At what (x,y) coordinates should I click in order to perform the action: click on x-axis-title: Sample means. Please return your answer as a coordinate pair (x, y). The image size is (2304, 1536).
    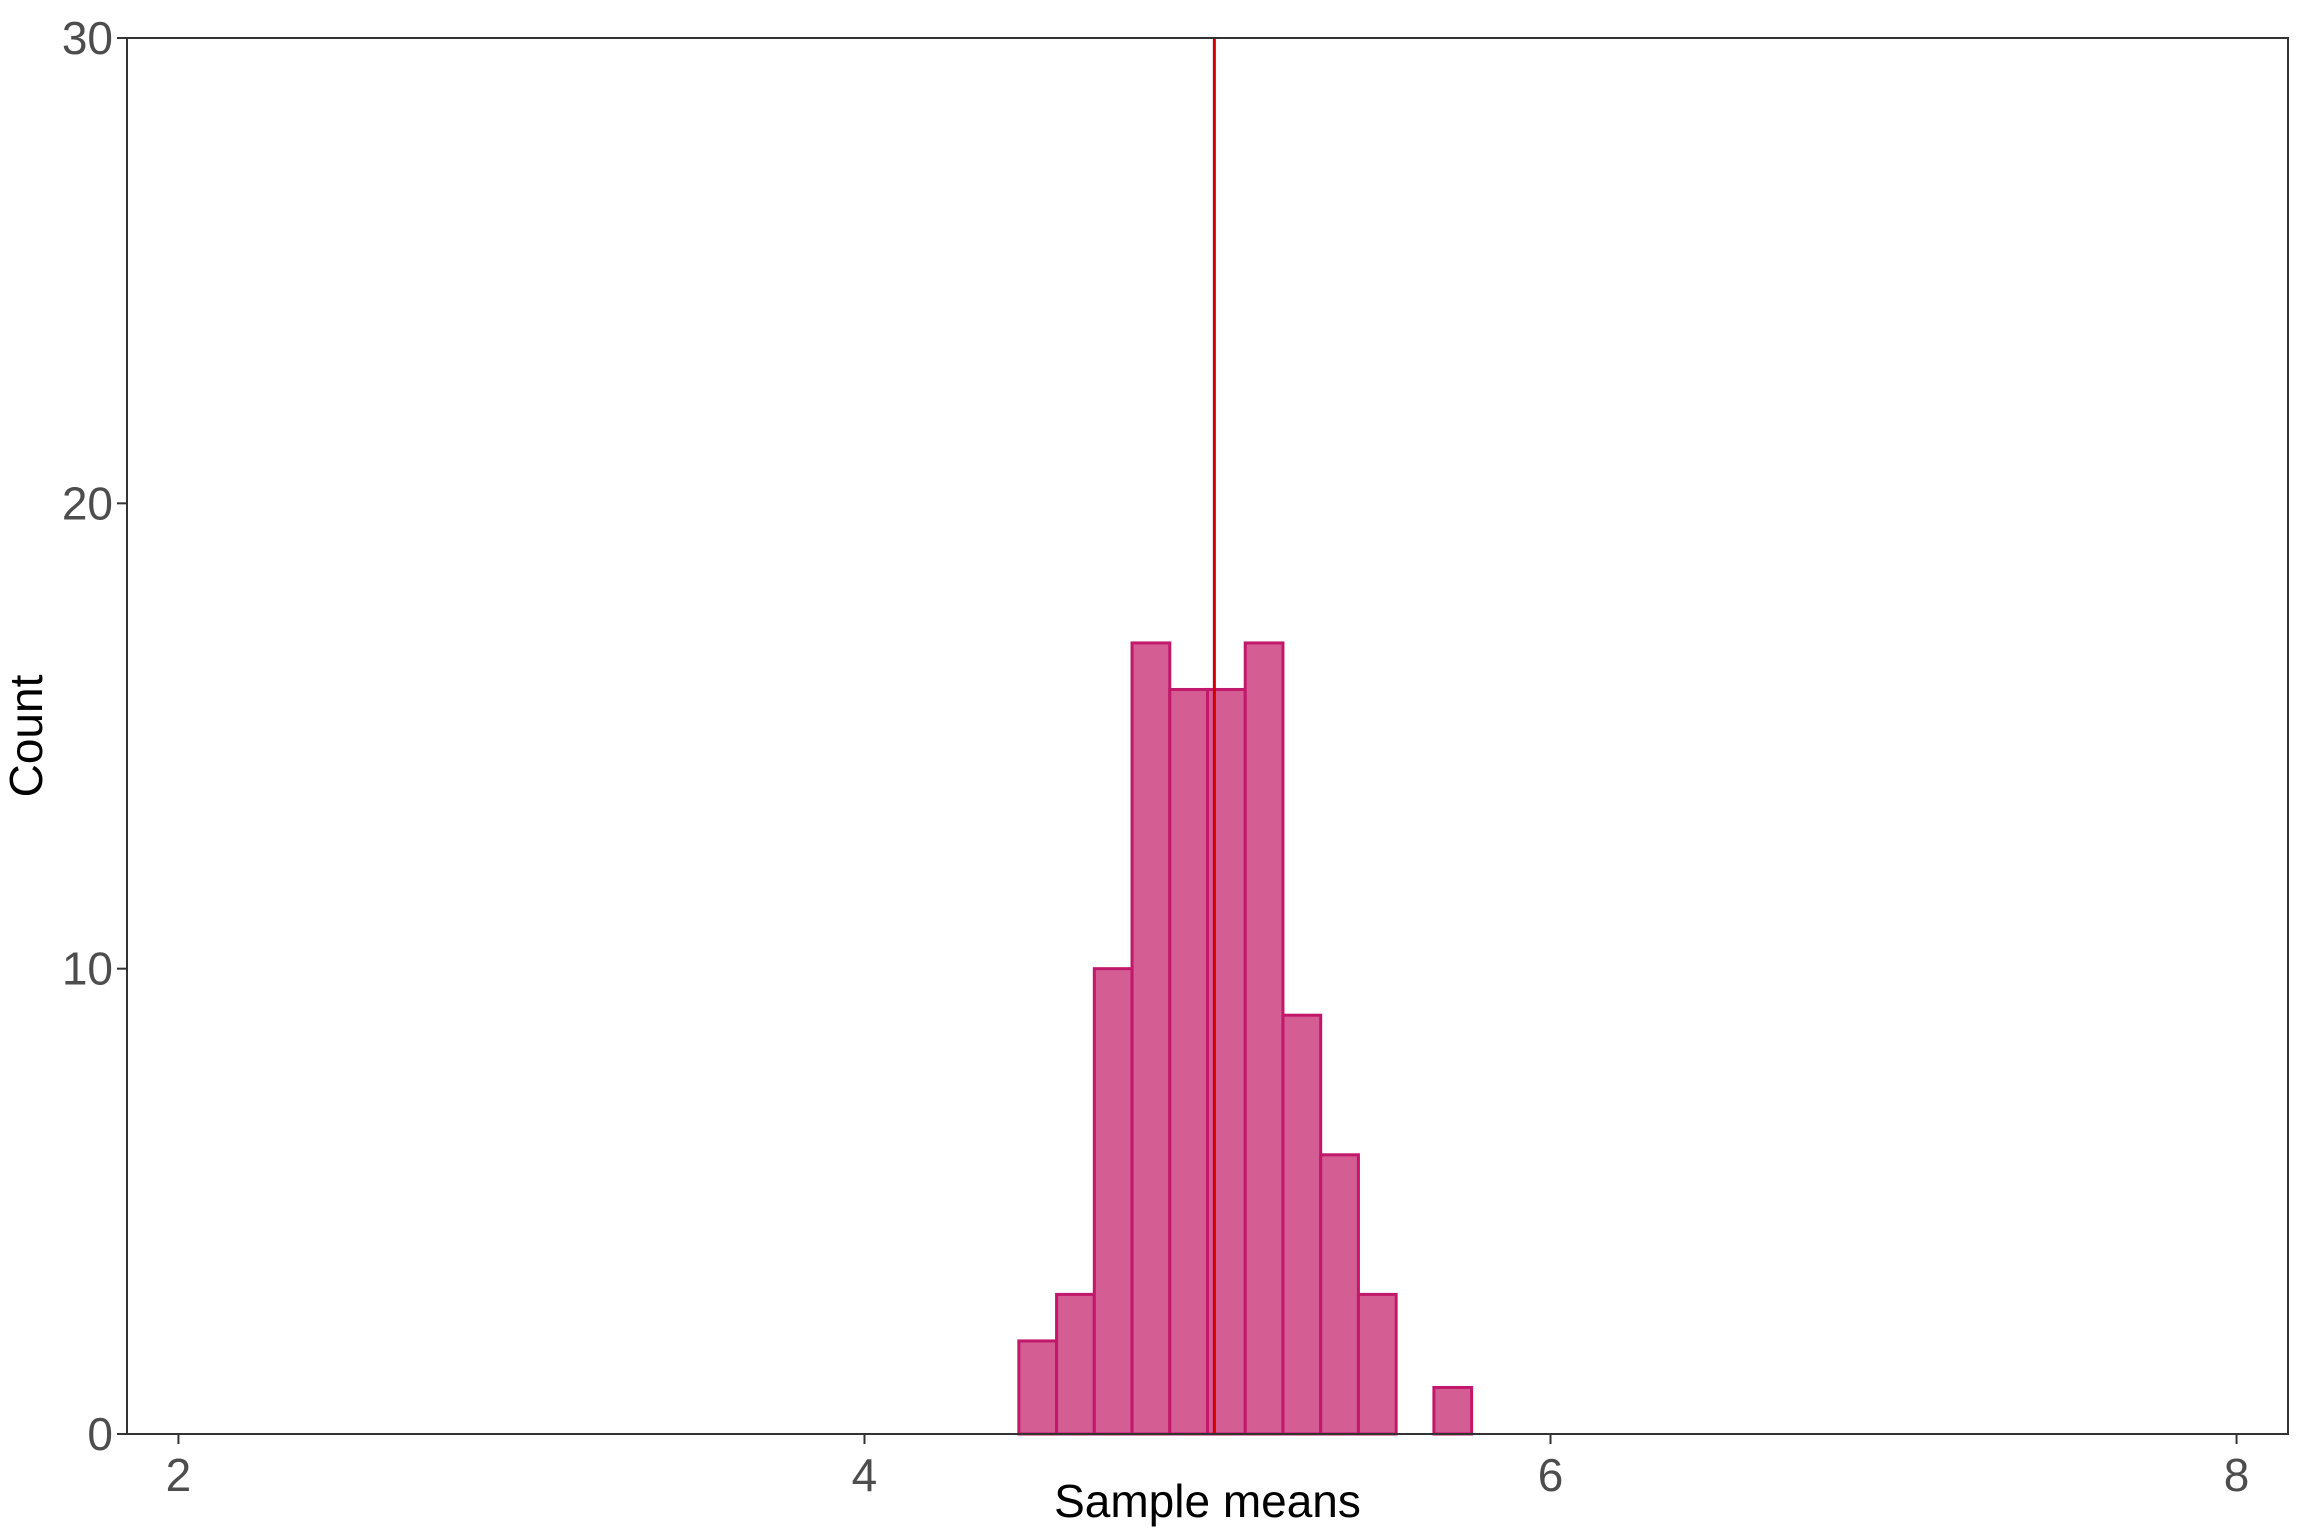
    Looking at the image, I should click on (1207, 1501).